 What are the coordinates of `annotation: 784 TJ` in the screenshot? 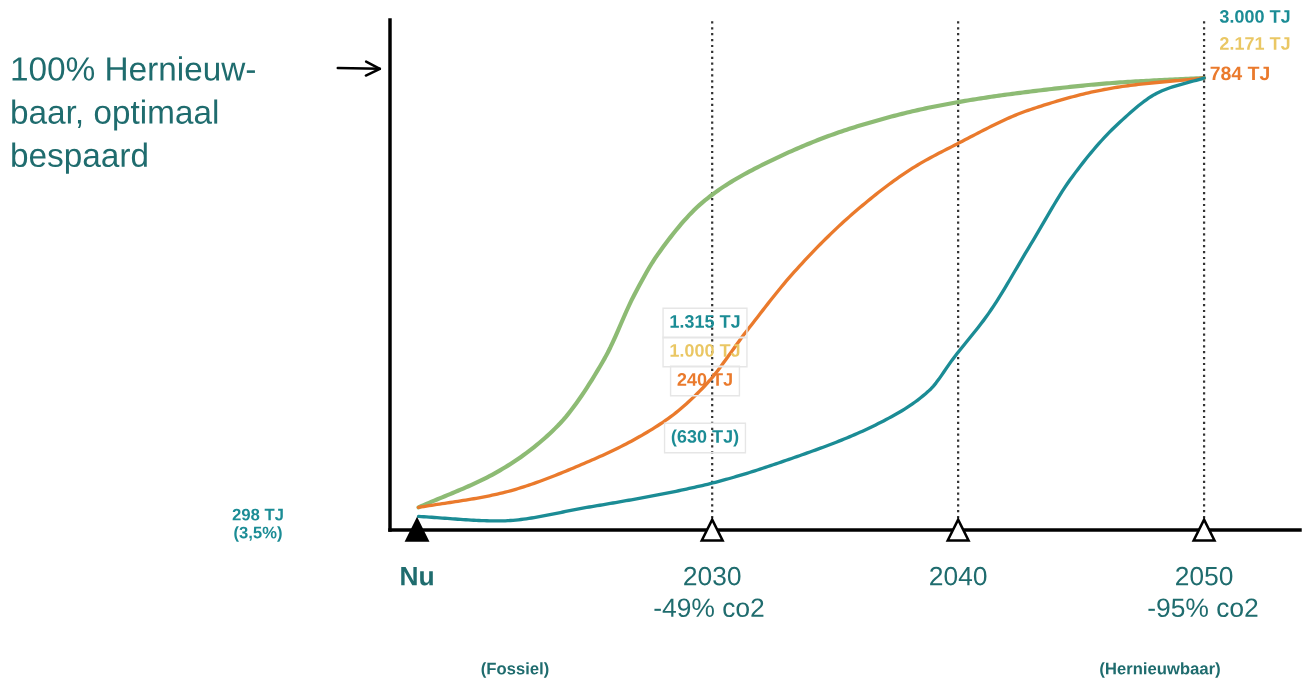 It's located at (1239, 73).